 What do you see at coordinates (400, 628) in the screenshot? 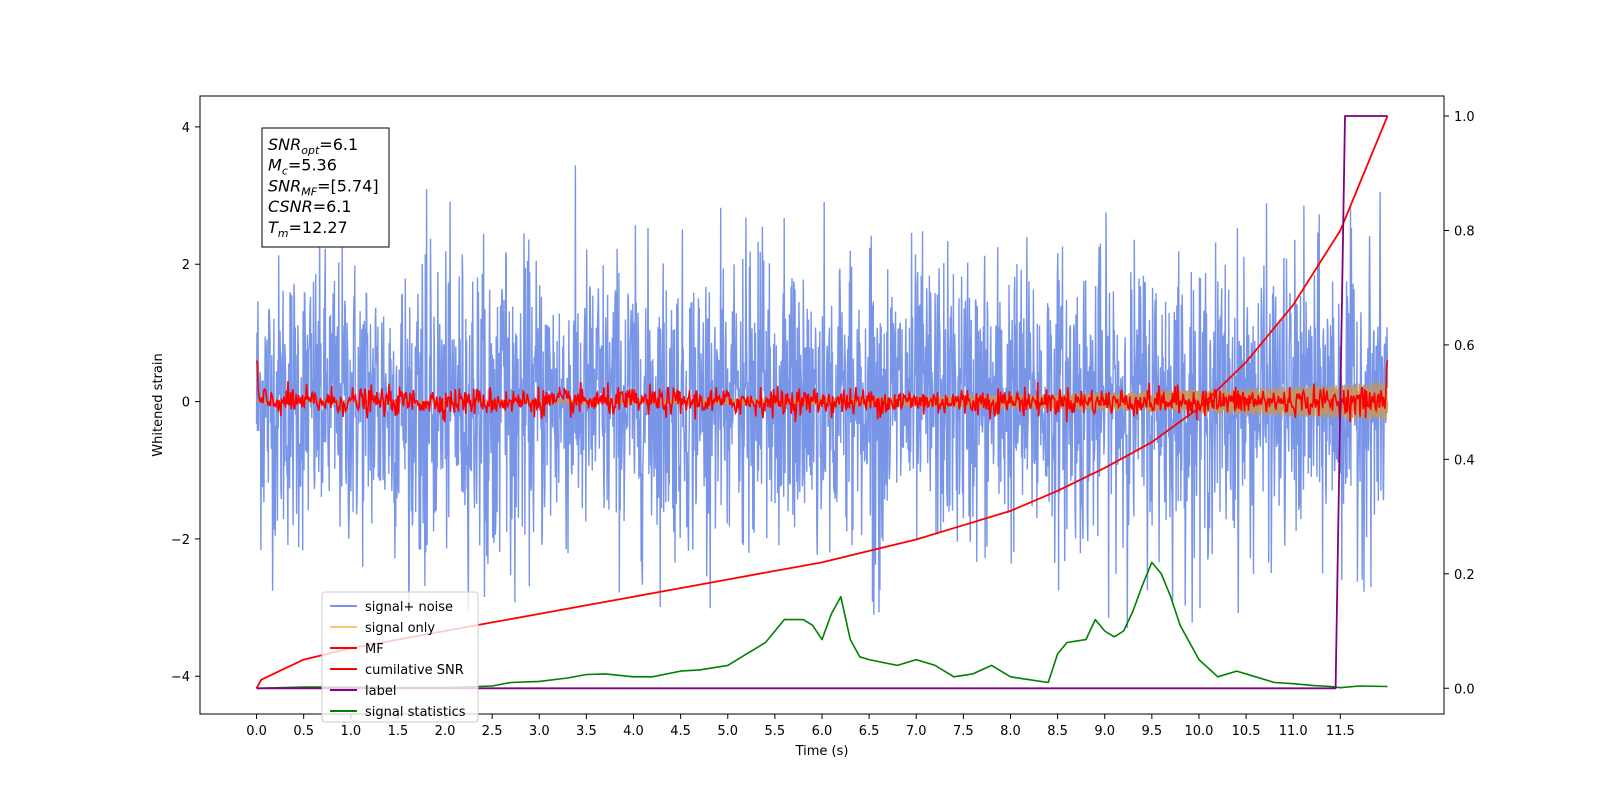
I see `legend-entry: signal only` at bounding box center [400, 628].